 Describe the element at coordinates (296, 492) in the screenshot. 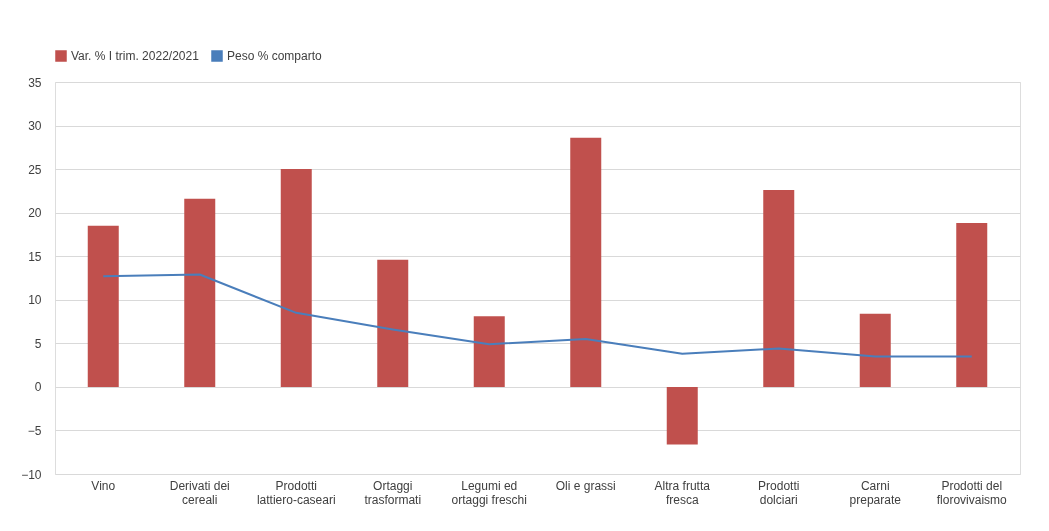

I see `x-tick-label: Prodotti lattiero-caseari` at that location.